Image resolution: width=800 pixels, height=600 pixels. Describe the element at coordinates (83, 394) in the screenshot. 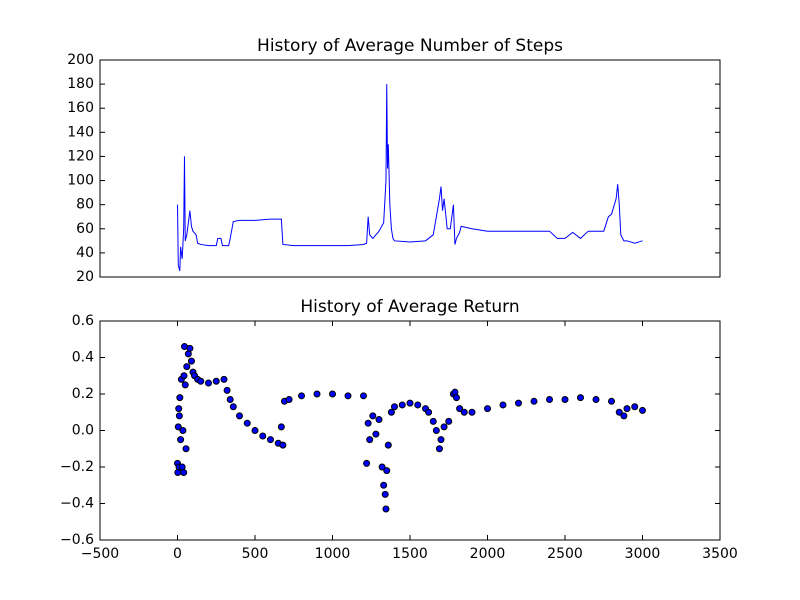

I see `y-tick-label: 0.2` at that location.